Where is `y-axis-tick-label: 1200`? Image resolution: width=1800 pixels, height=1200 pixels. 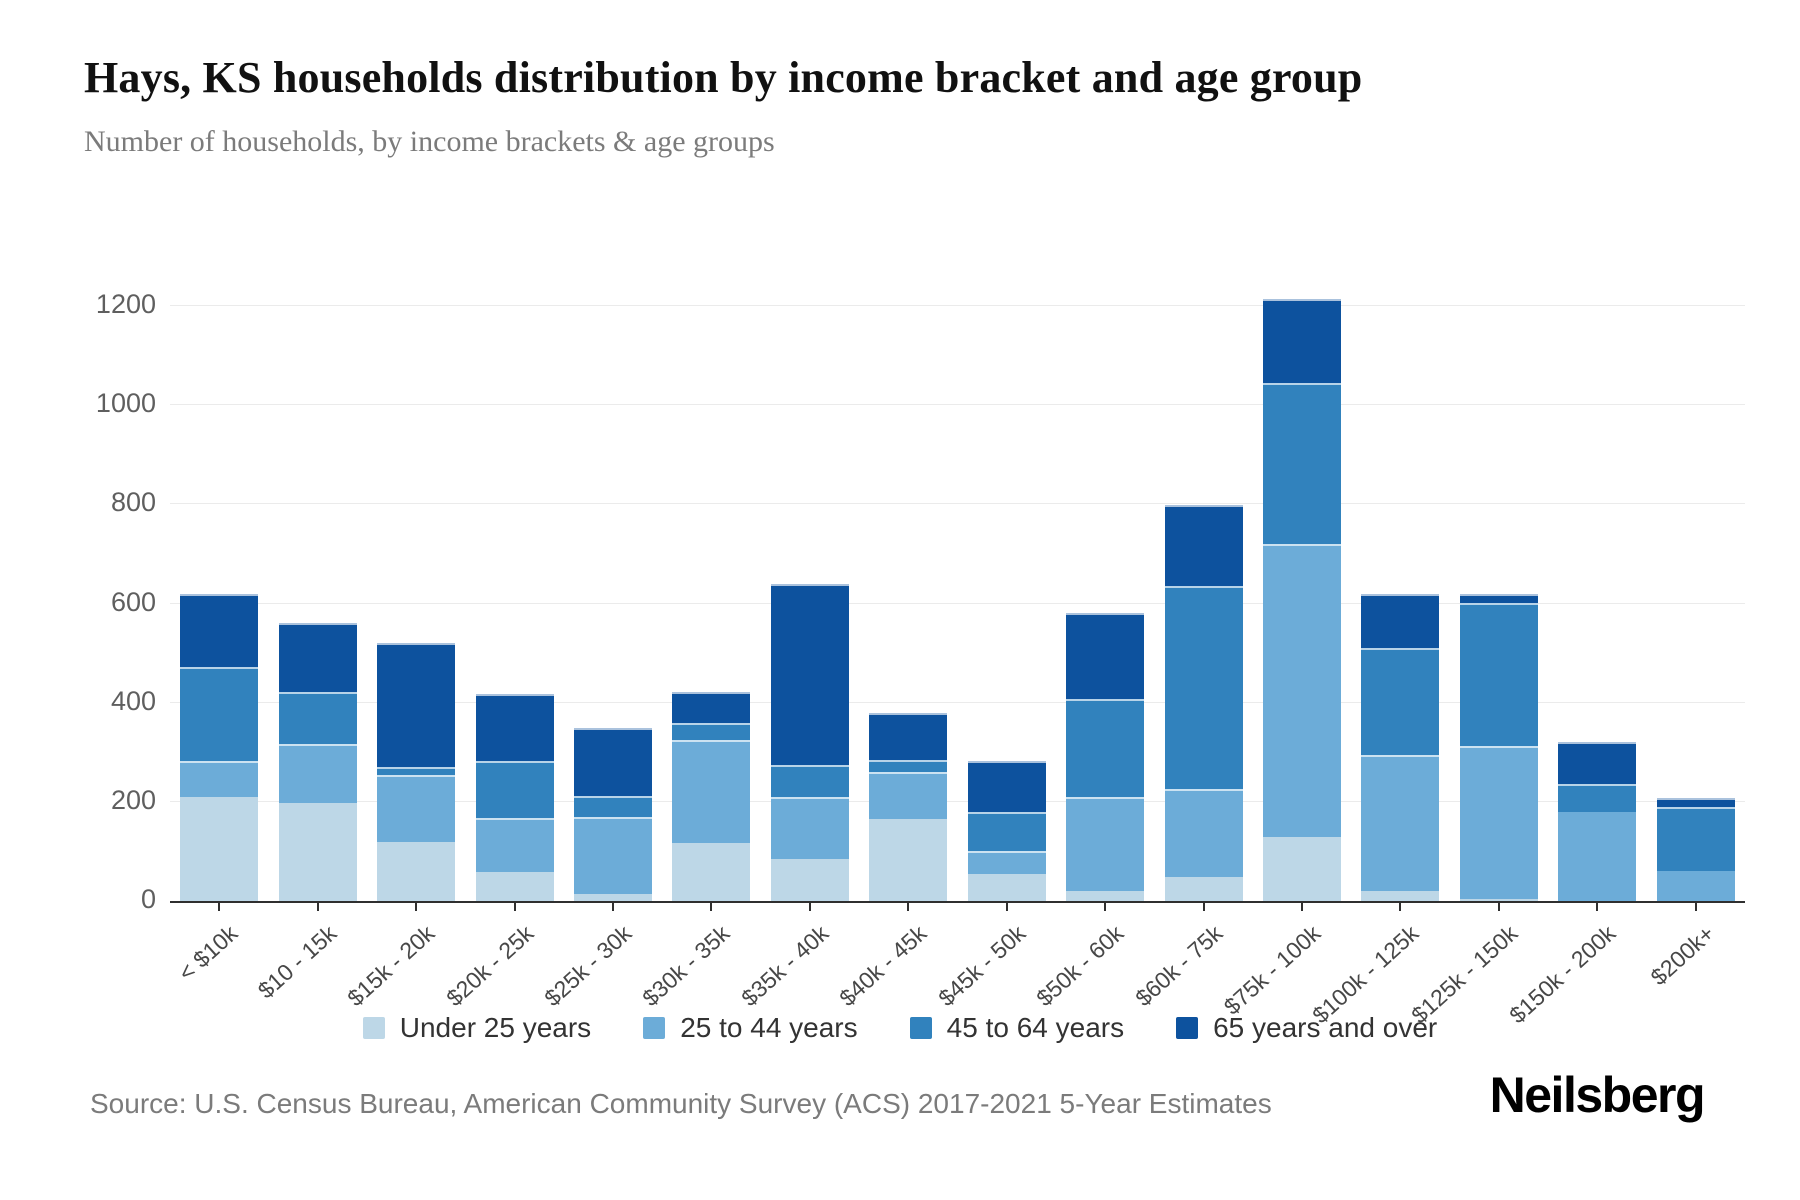
y-axis-tick-label: 1200 is located at coordinates (125, 304).